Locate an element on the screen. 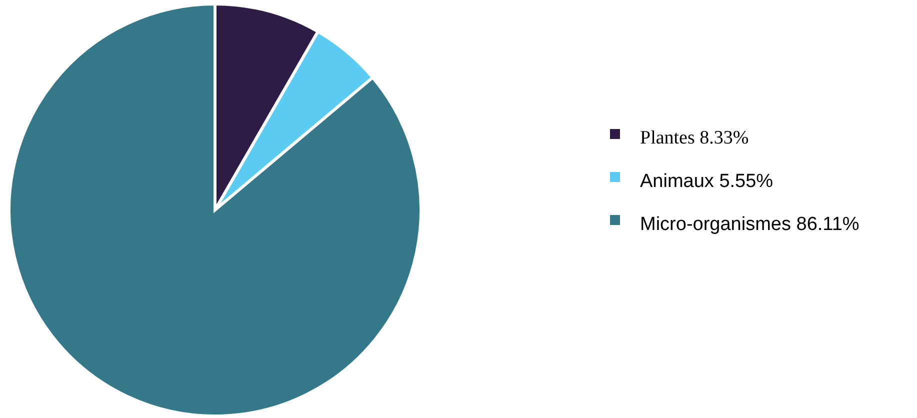 This screenshot has width=917, height=418. legend-label: Plantes 8.33% is located at coordinates (694, 137).